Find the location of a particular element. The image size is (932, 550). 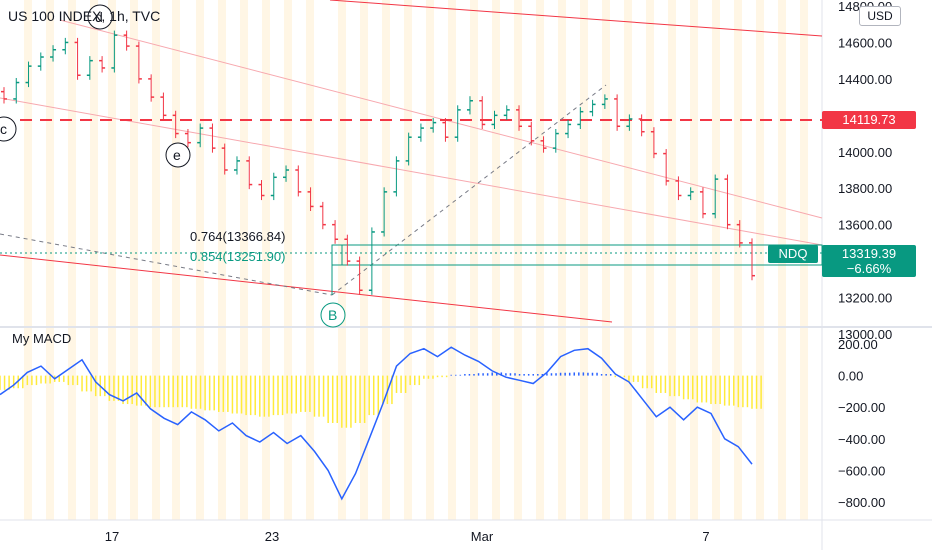

dashed-projection-left is located at coordinates (166, 264).